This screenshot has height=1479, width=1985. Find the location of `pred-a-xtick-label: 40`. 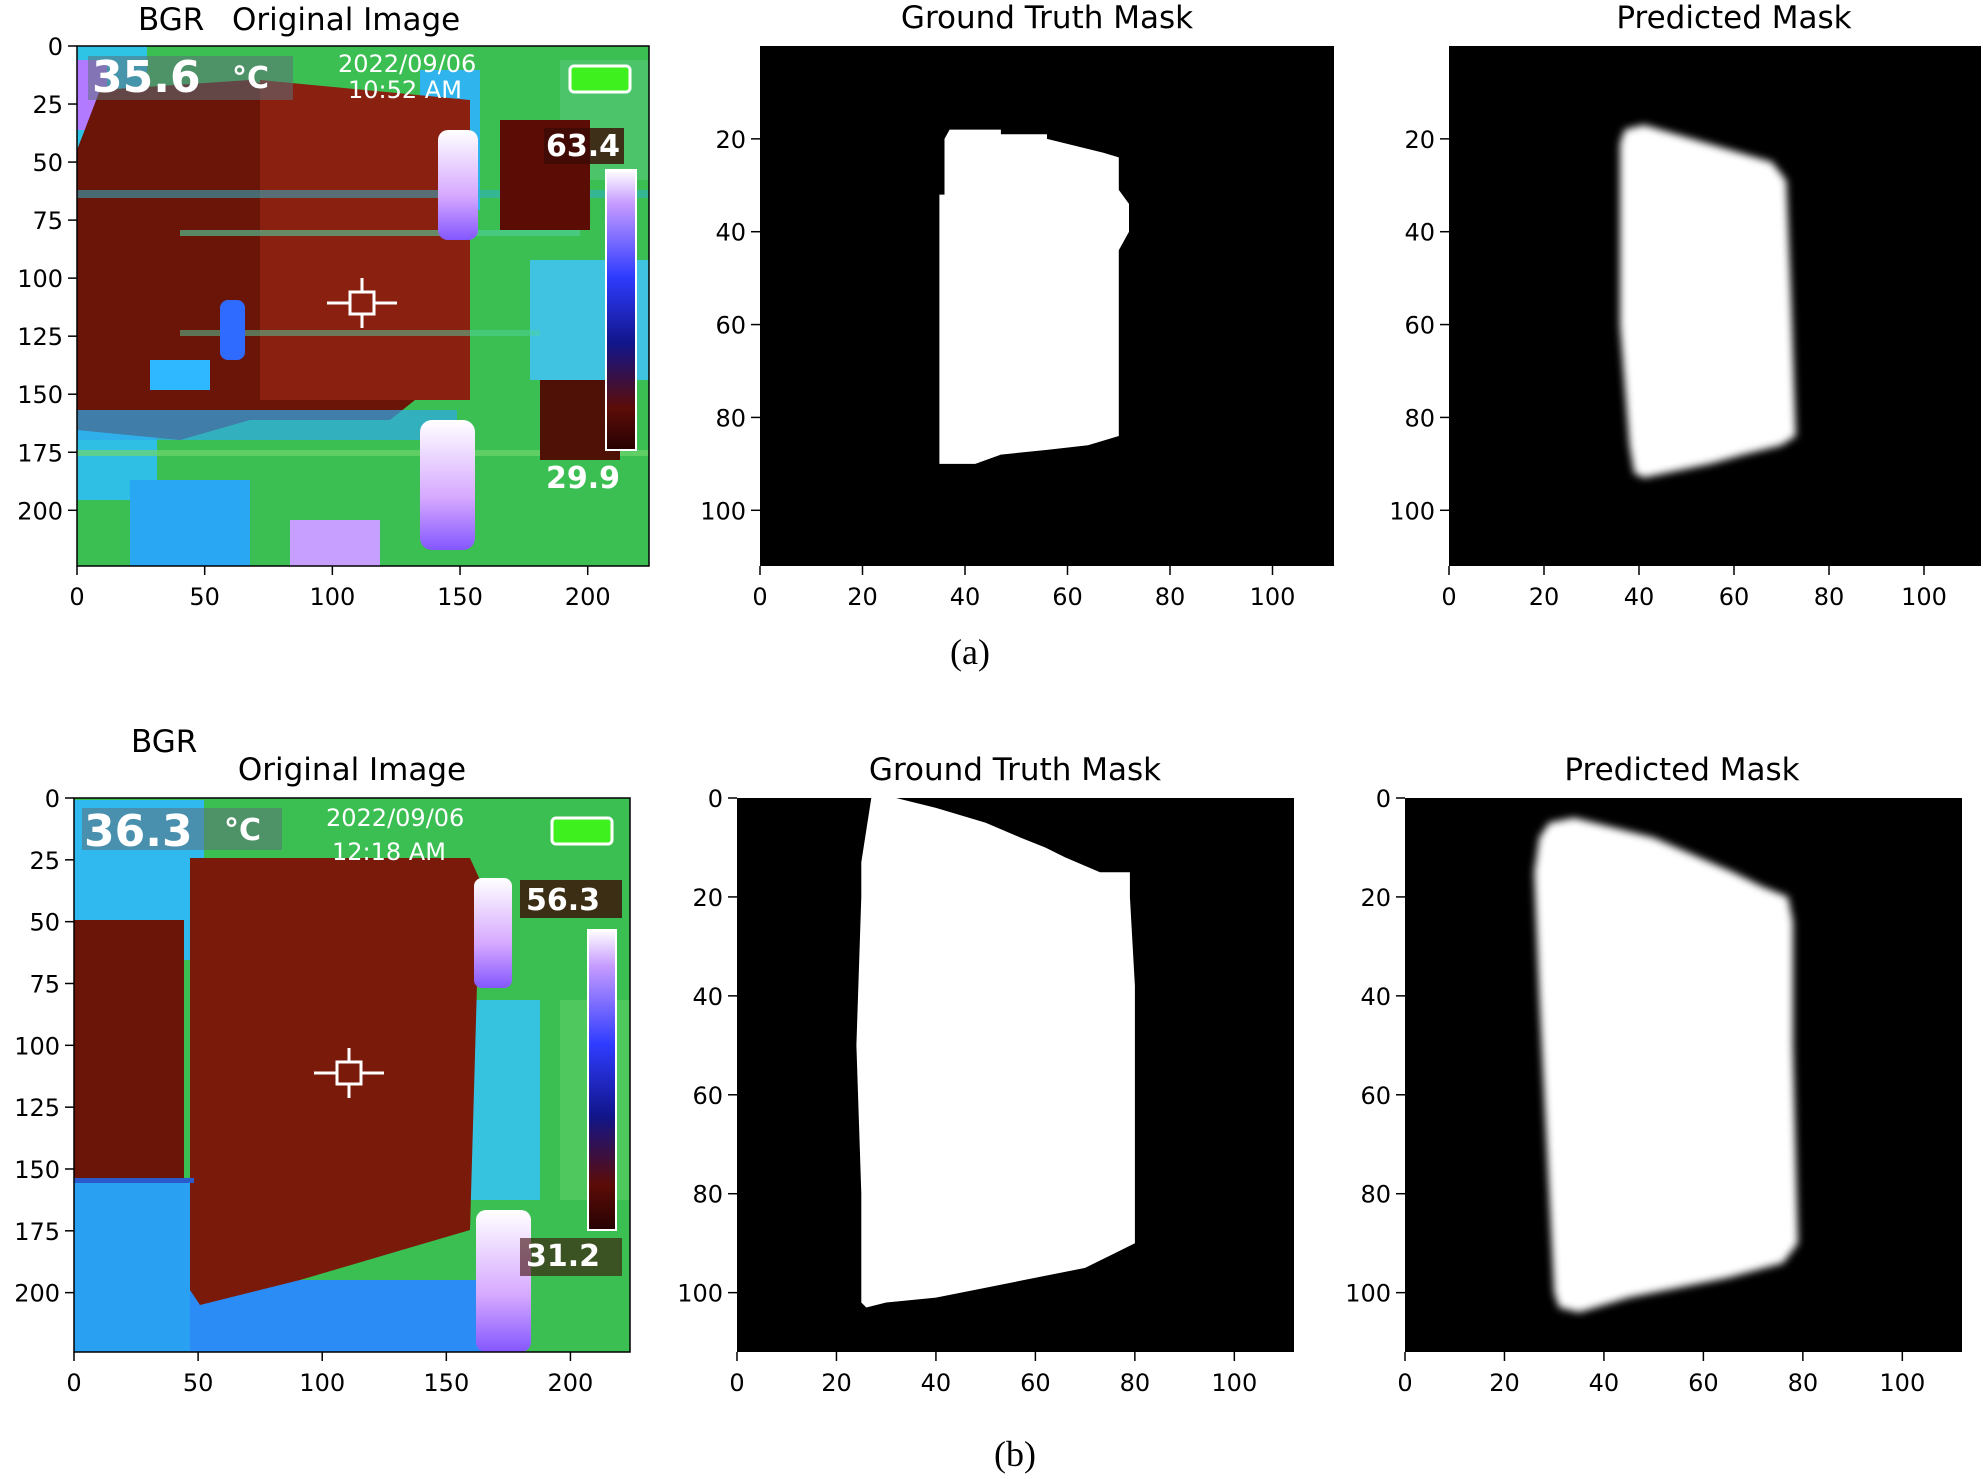

pred-a-xtick-label: 40 is located at coordinates (1639, 597).